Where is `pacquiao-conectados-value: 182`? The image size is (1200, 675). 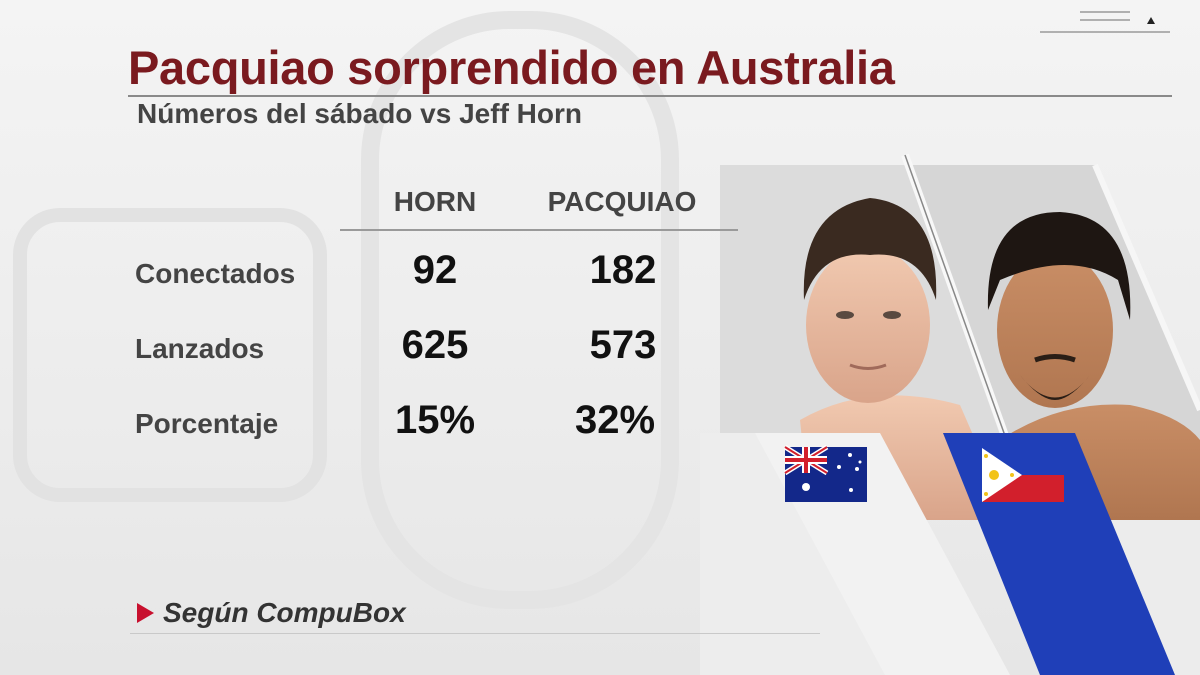 pacquiao-conectados-value: 182 is located at coordinates (623, 270).